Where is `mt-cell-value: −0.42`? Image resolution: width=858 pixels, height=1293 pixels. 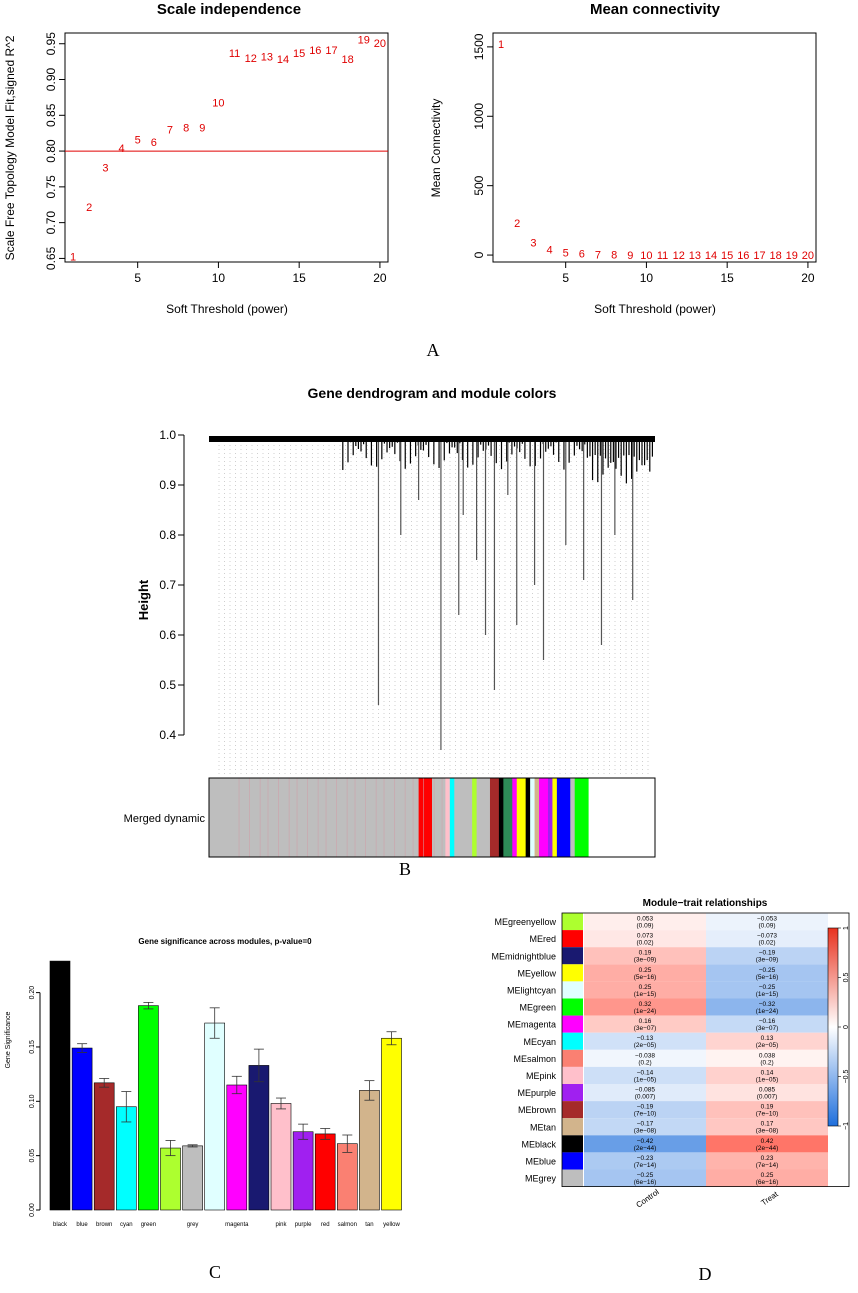 mt-cell-value: −0.42 is located at coordinates (645, 1141).